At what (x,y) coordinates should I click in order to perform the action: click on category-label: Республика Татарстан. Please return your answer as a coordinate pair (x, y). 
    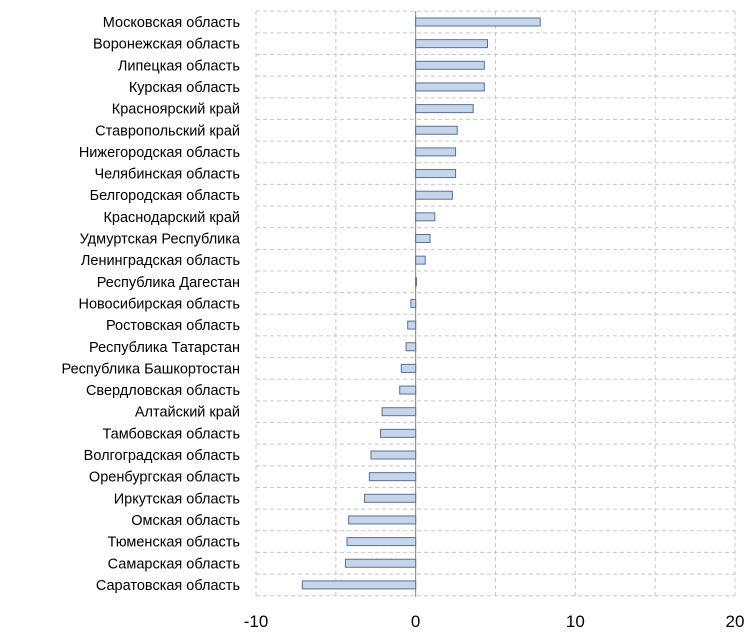
    Looking at the image, I should click on (164, 348).